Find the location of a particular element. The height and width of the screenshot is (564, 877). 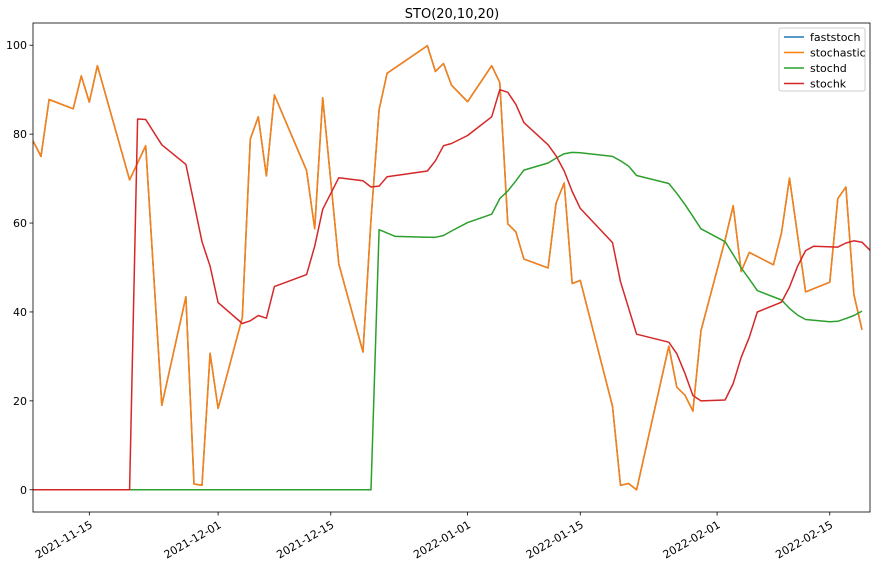

legend-label-stochd: stochd is located at coordinates (828, 68).